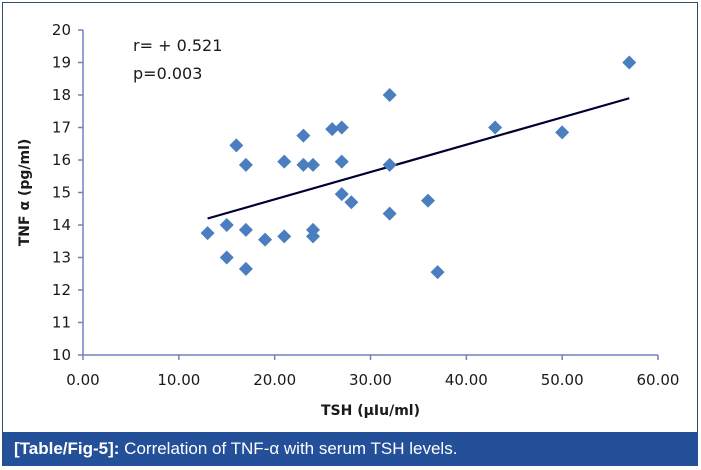 The height and width of the screenshot is (470, 701). I want to click on y-tick-label: 19, so click(61, 63).